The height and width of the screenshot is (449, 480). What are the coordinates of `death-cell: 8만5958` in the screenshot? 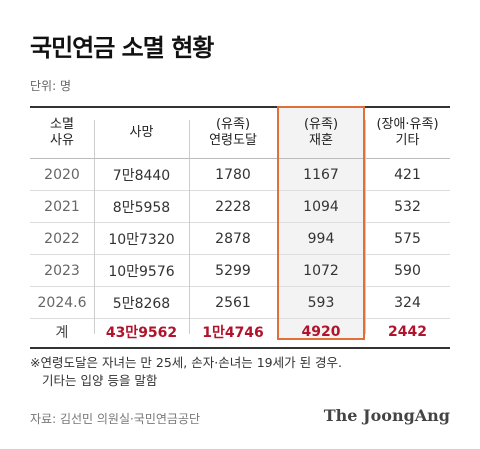 It's located at (141, 207).